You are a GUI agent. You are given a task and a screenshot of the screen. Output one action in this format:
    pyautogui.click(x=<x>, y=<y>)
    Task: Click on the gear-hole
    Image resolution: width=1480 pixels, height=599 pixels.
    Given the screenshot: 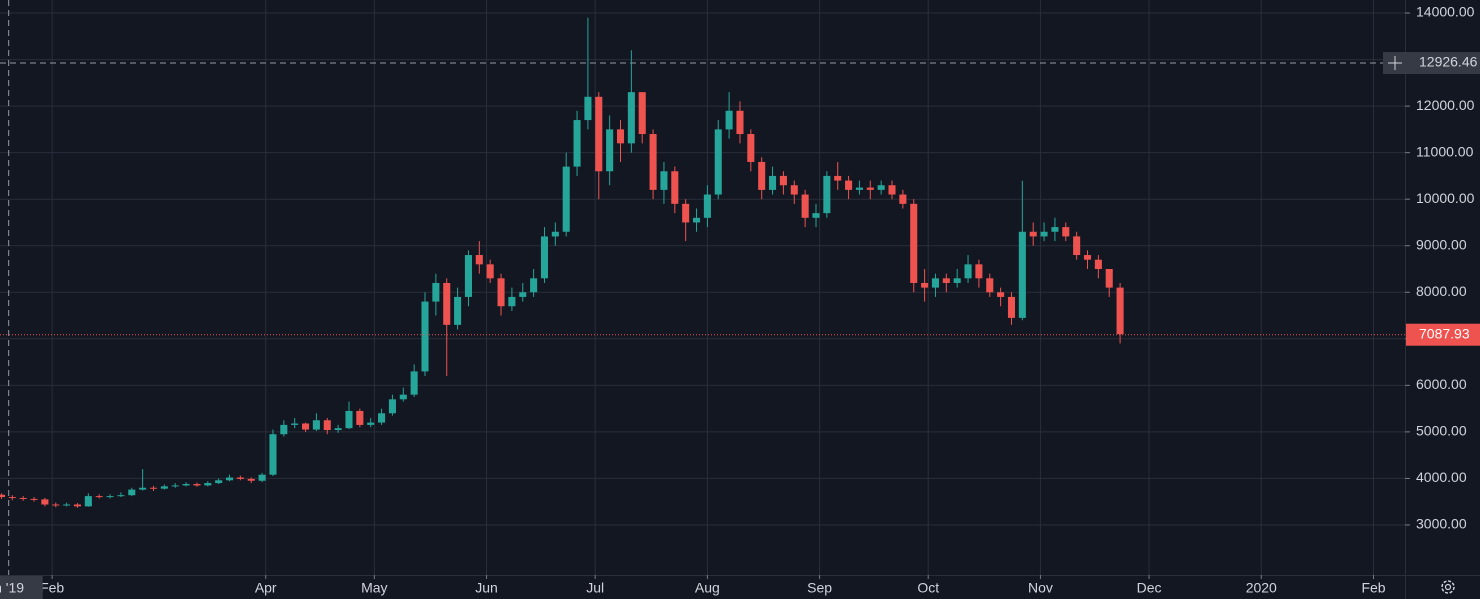 What is the action you would take?
    pyautogui.click(x=1448, y=587)
    